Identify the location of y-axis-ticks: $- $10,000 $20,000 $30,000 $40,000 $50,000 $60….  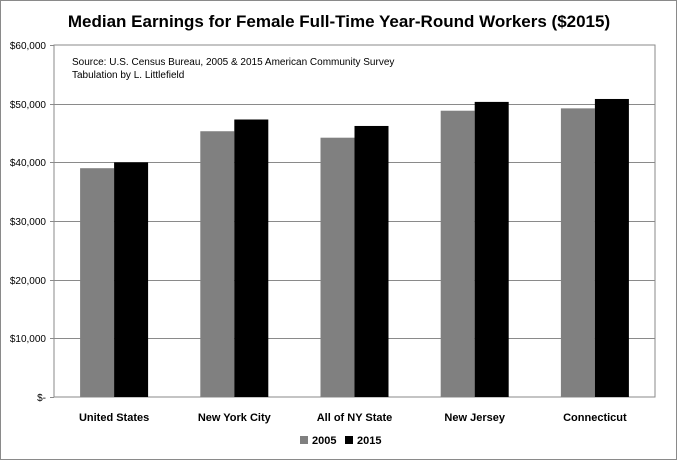
(32, 222).